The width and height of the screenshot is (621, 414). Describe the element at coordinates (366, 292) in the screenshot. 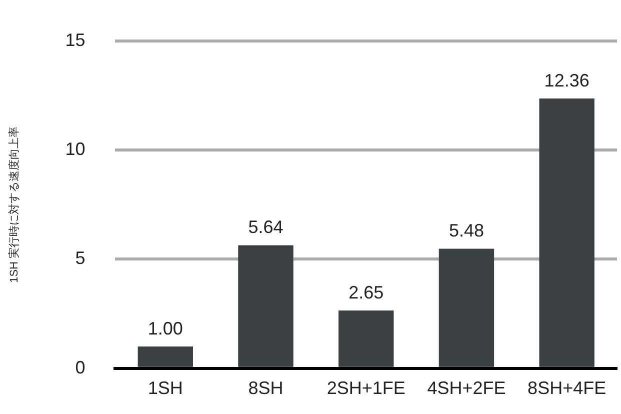

I see `data-label: 2.65` at that location.